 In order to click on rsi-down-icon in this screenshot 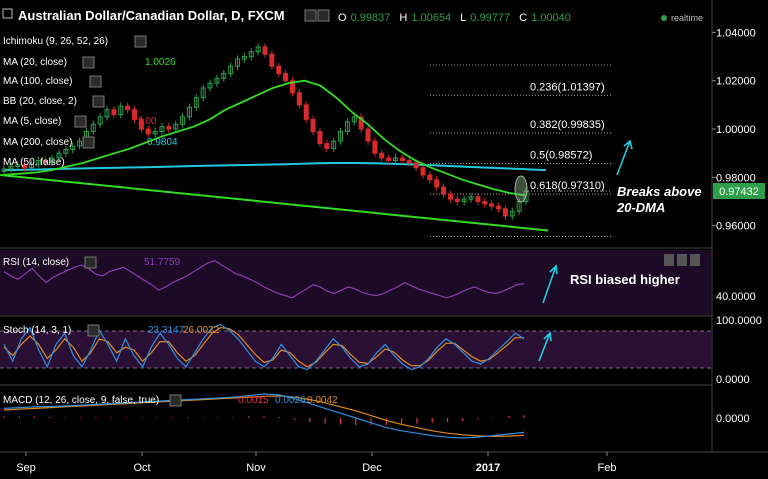, I will do `click(682, 260)`.